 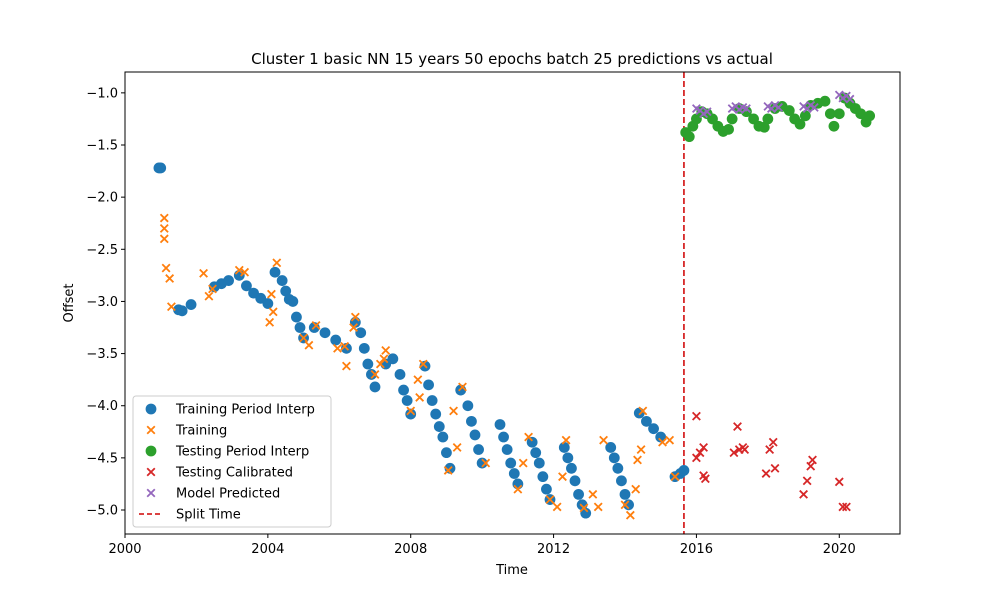 What do you see at coordinates (771, 461) in the screenshot?
I see `testing-calibrated-series` at bounding box center [771, 461].